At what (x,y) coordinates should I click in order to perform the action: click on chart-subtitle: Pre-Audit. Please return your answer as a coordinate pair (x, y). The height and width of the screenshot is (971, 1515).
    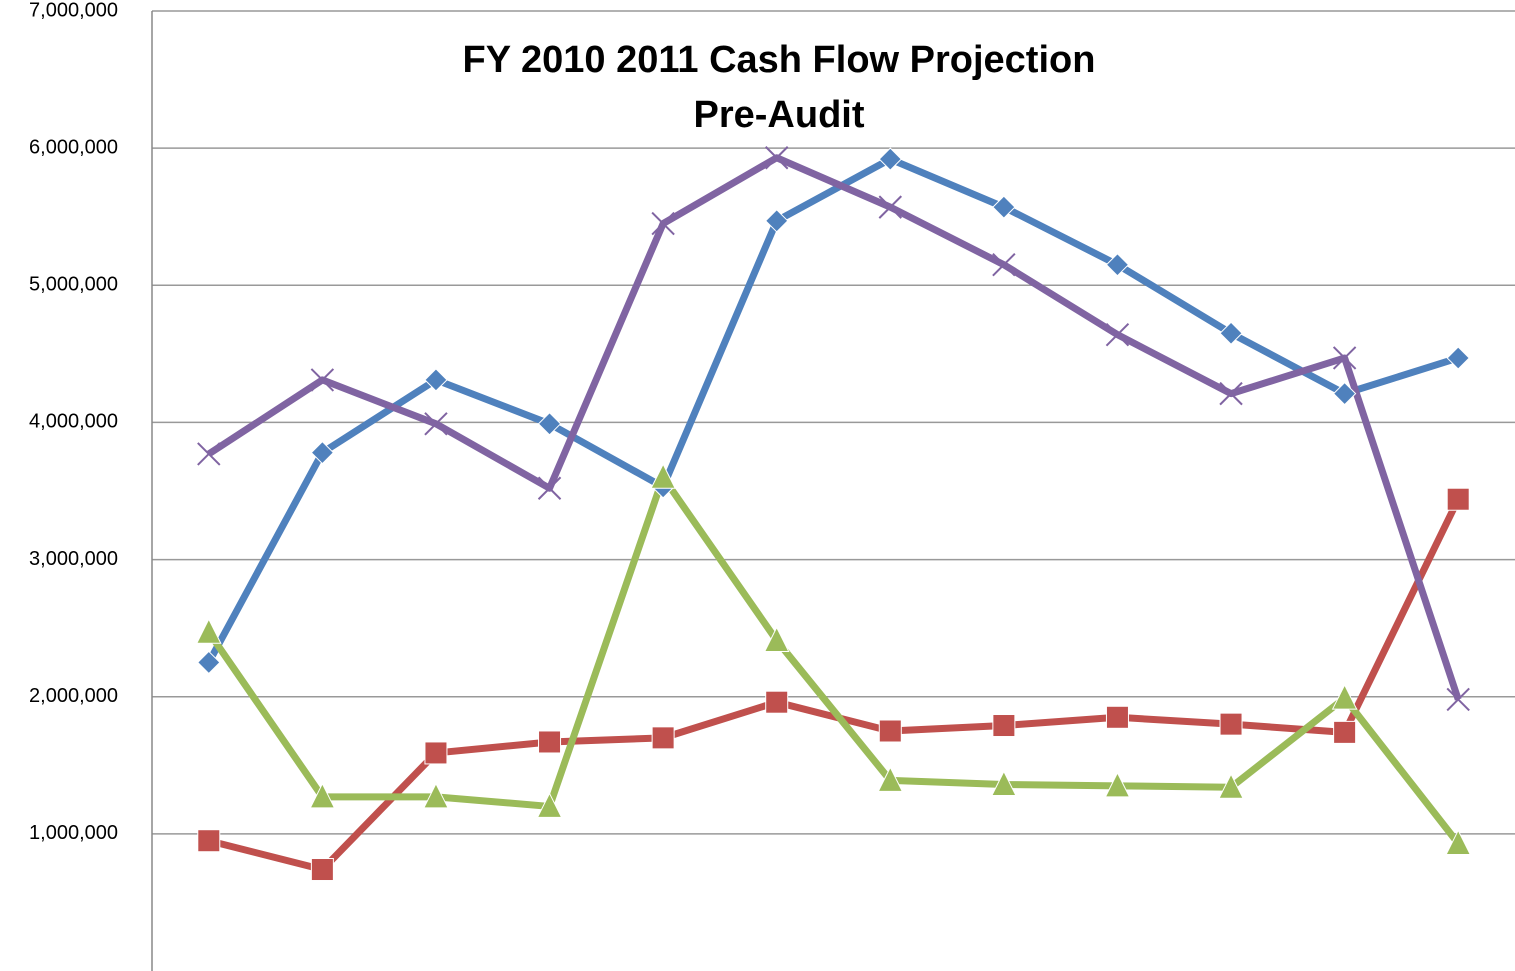
    Looking at the image, I should click on (779, 115).